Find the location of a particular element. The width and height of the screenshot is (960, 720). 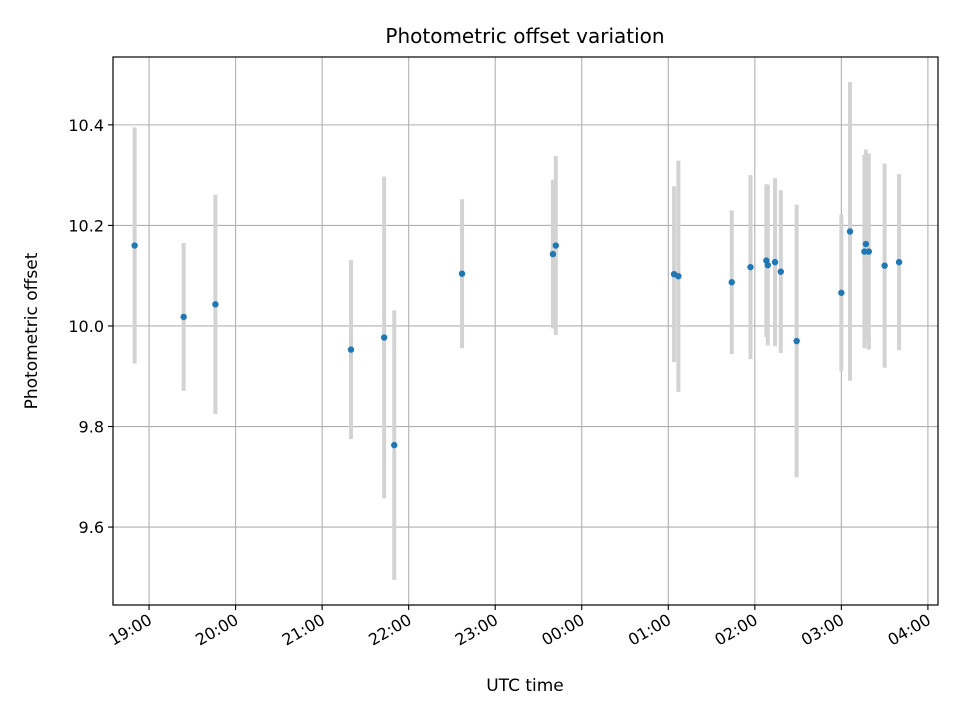

y-tick-label: 10.4 is located at coordinates (86, 125).